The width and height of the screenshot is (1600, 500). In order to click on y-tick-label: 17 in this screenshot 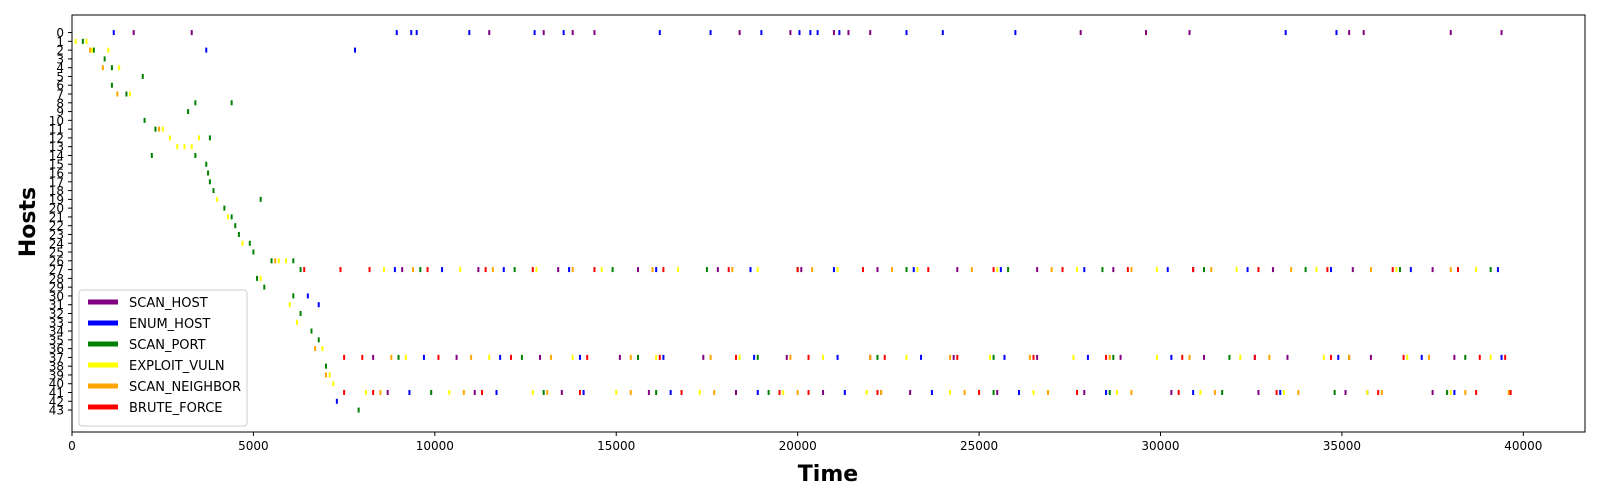, I will do `click(56, 182)`.